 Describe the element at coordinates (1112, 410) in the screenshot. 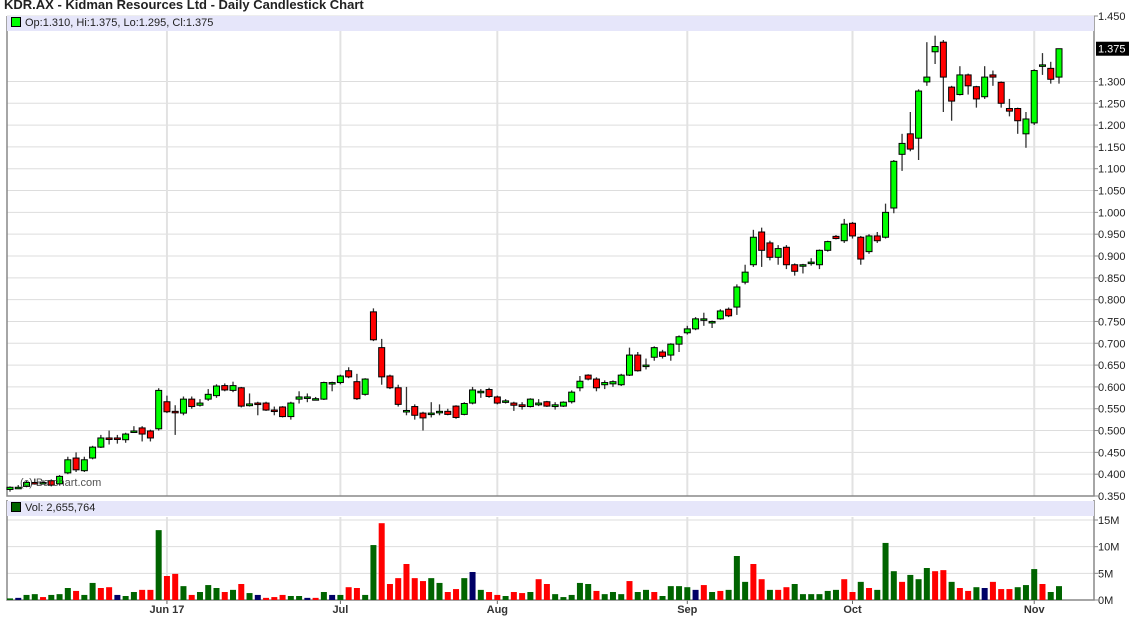

I see `price-tick-label: 0.550` at that location.